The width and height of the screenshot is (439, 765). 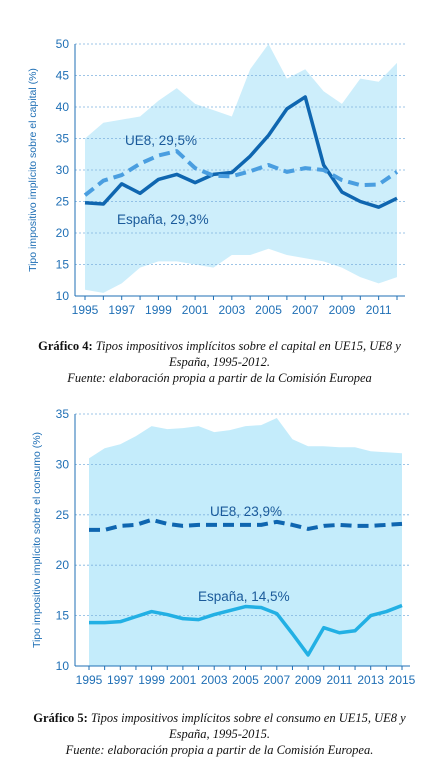 I want to click on caption-4-line2: España, 1995-2012., so click(x=219, y=362).